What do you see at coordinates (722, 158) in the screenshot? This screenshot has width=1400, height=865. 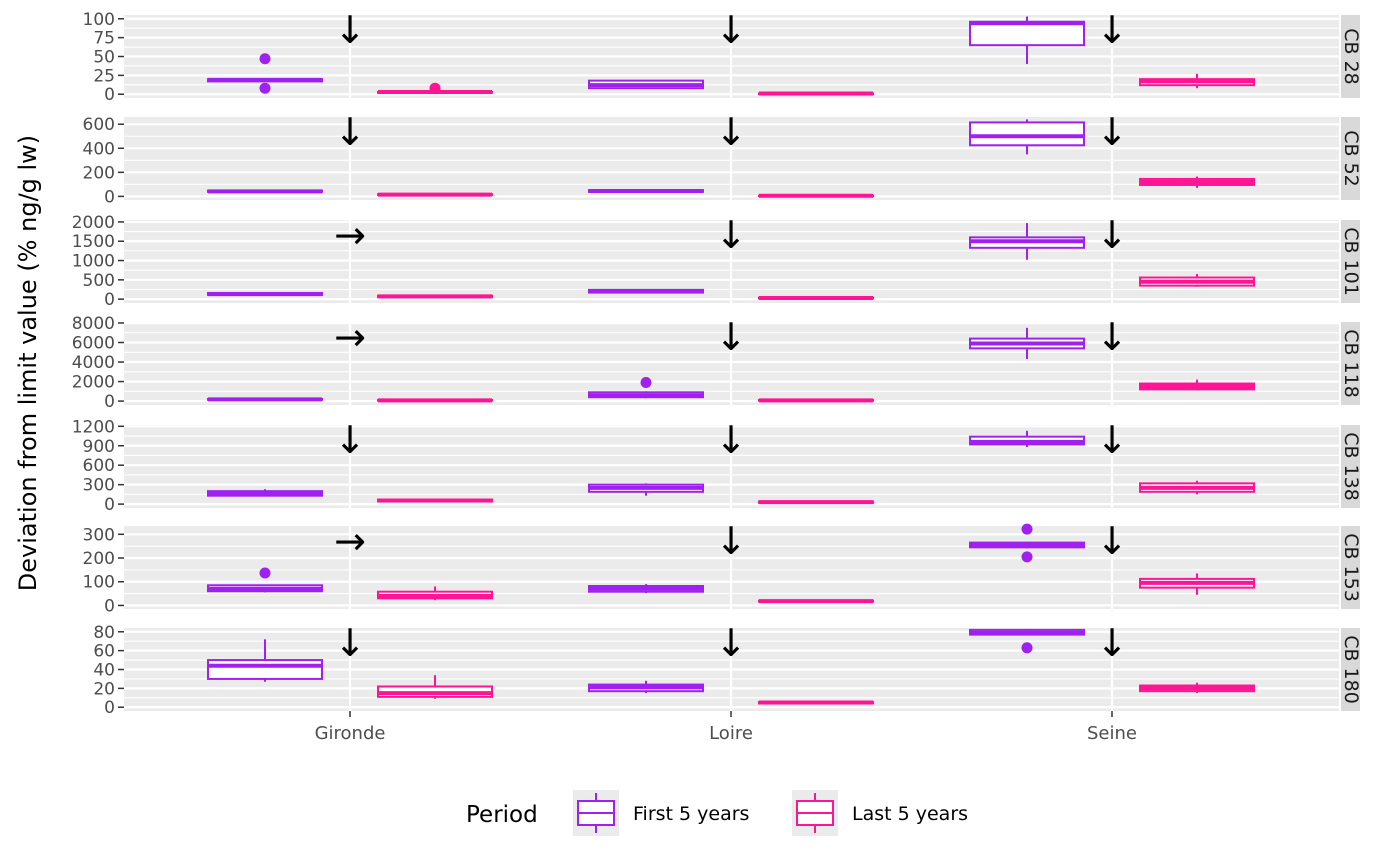 I see `facet-panel: 0 200 400 600 ↓ ↓ ↓ CB 52` at bounding box center [722, 158].